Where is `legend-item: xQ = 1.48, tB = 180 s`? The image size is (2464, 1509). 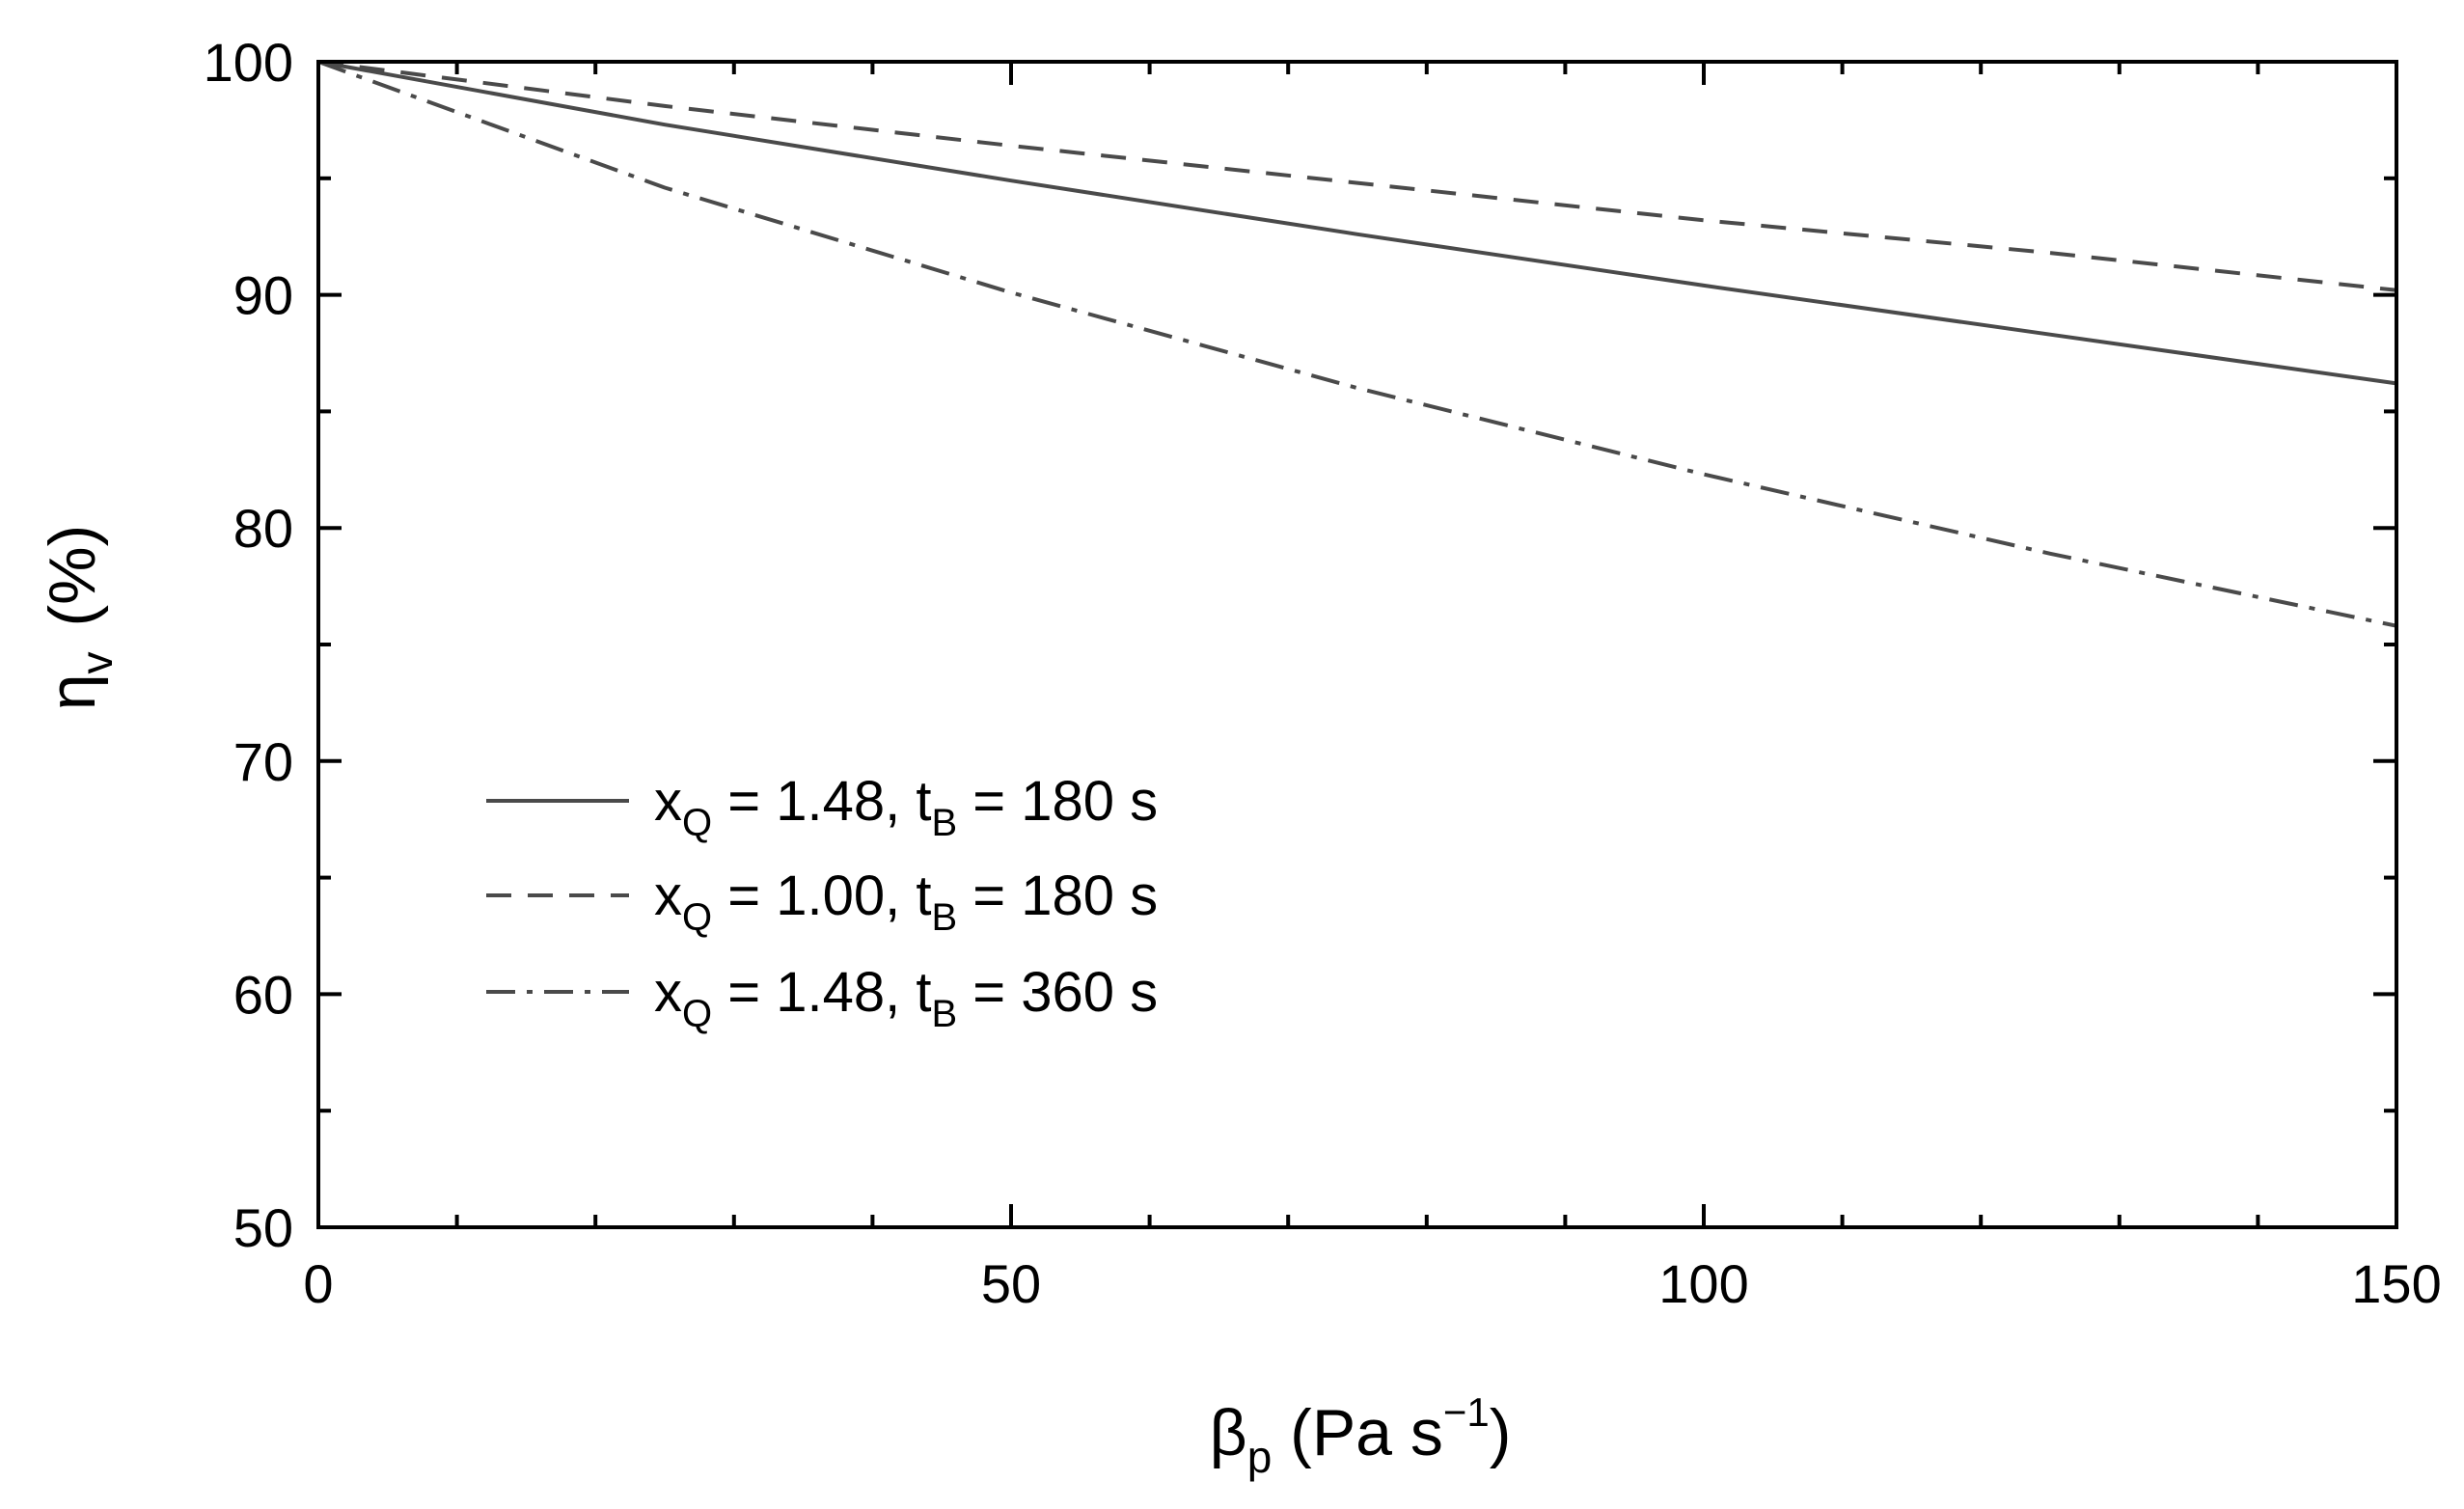
legend-item: xQ = 1.48, tB = 180 s is located at coordinates (822, 807).